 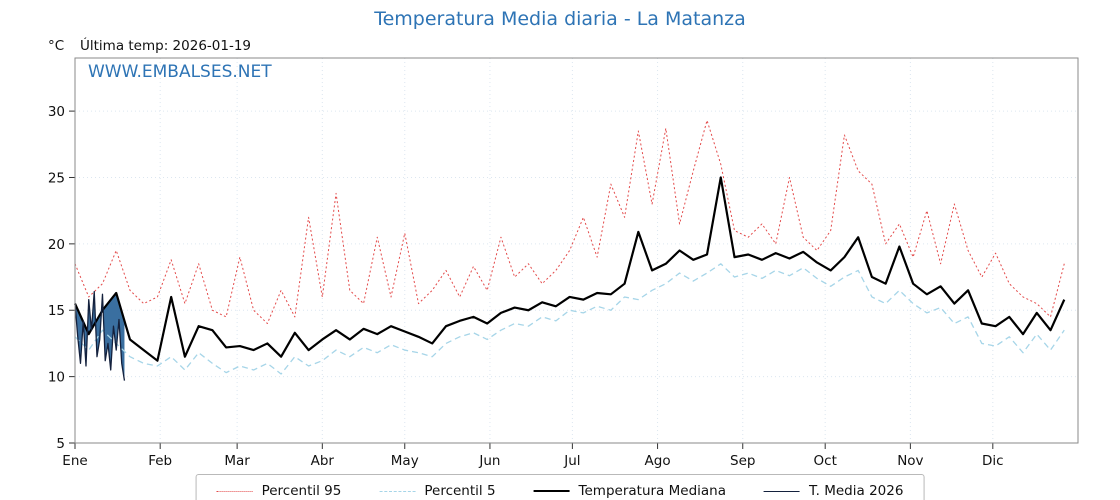 I want to click on percentil-5-line-sample, so click(x=397, y=491).